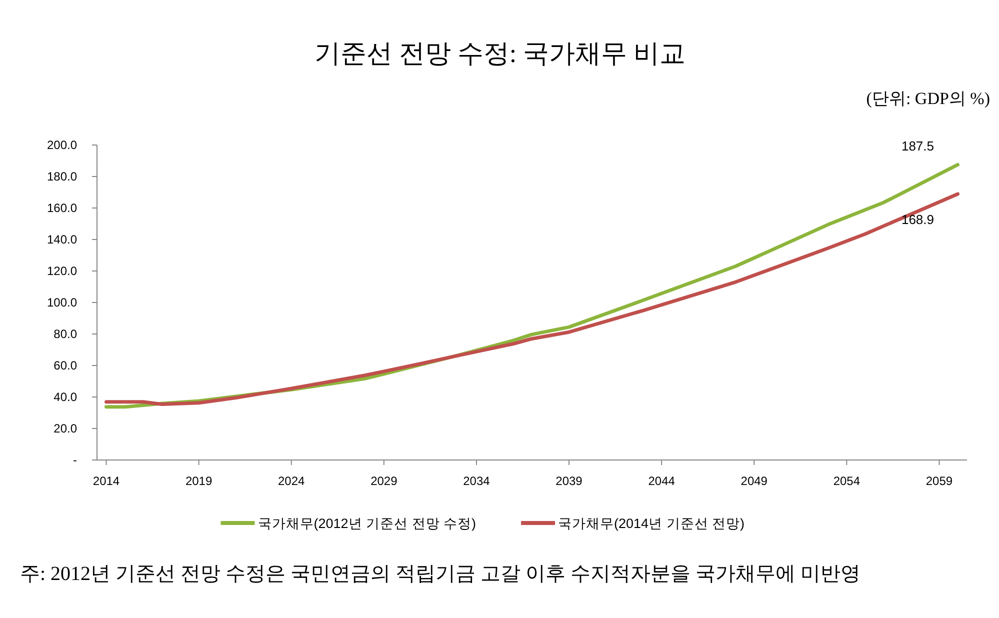 This screenshot has width=999, height=618. Describe the element at coordinates (367, 523) in the screenshot. I see `legend-label: 국가채무(2012년 기준선 전망 수정)` at that location.